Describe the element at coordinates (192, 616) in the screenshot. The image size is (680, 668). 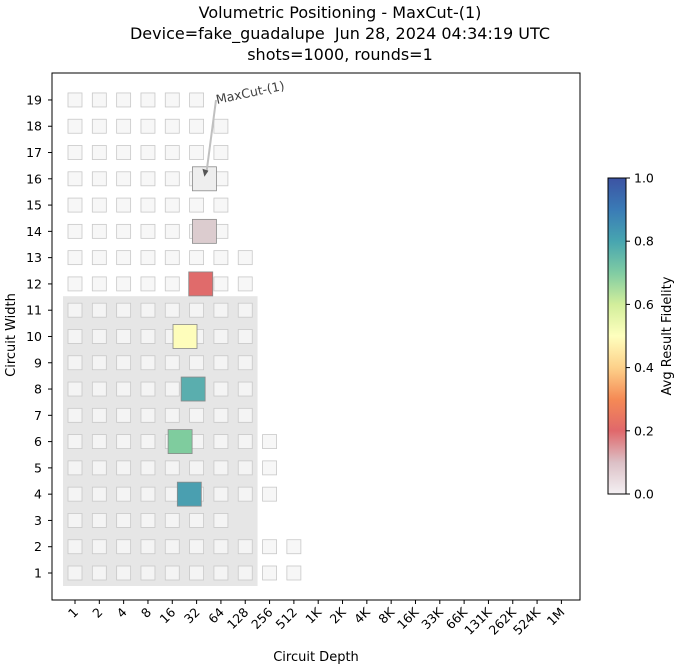
I see `x-tick-label: 32` at that location.